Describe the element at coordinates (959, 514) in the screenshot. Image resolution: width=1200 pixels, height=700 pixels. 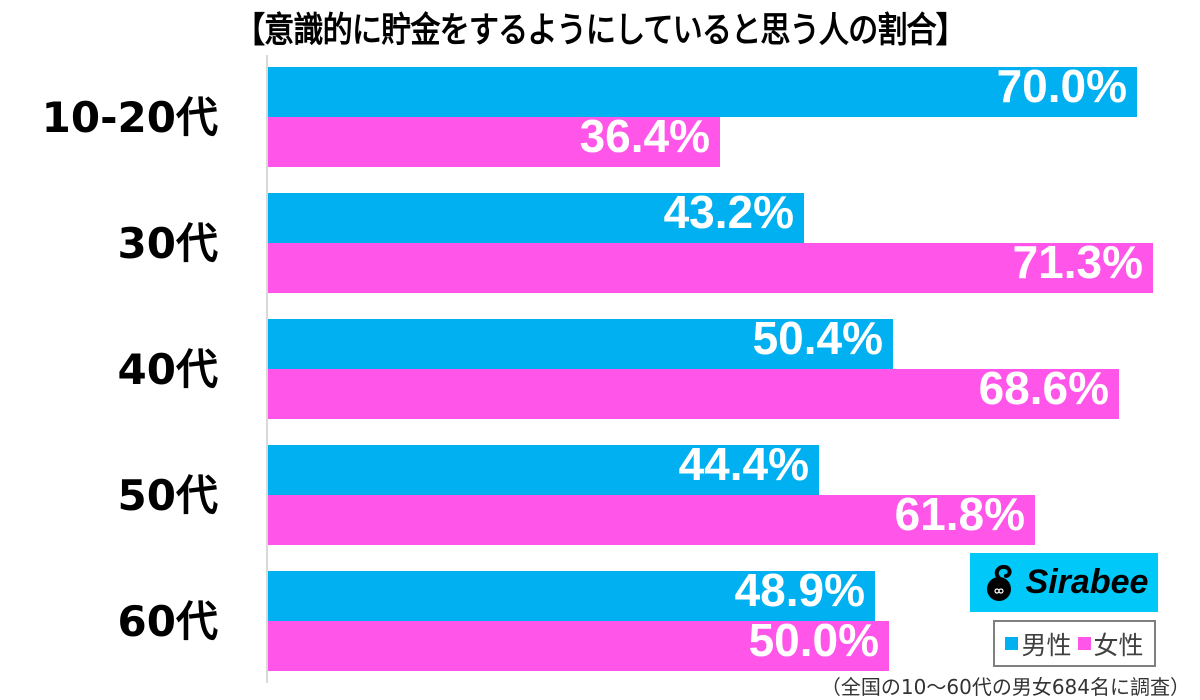
I see `bar-value-label: 61.8%` at that location.